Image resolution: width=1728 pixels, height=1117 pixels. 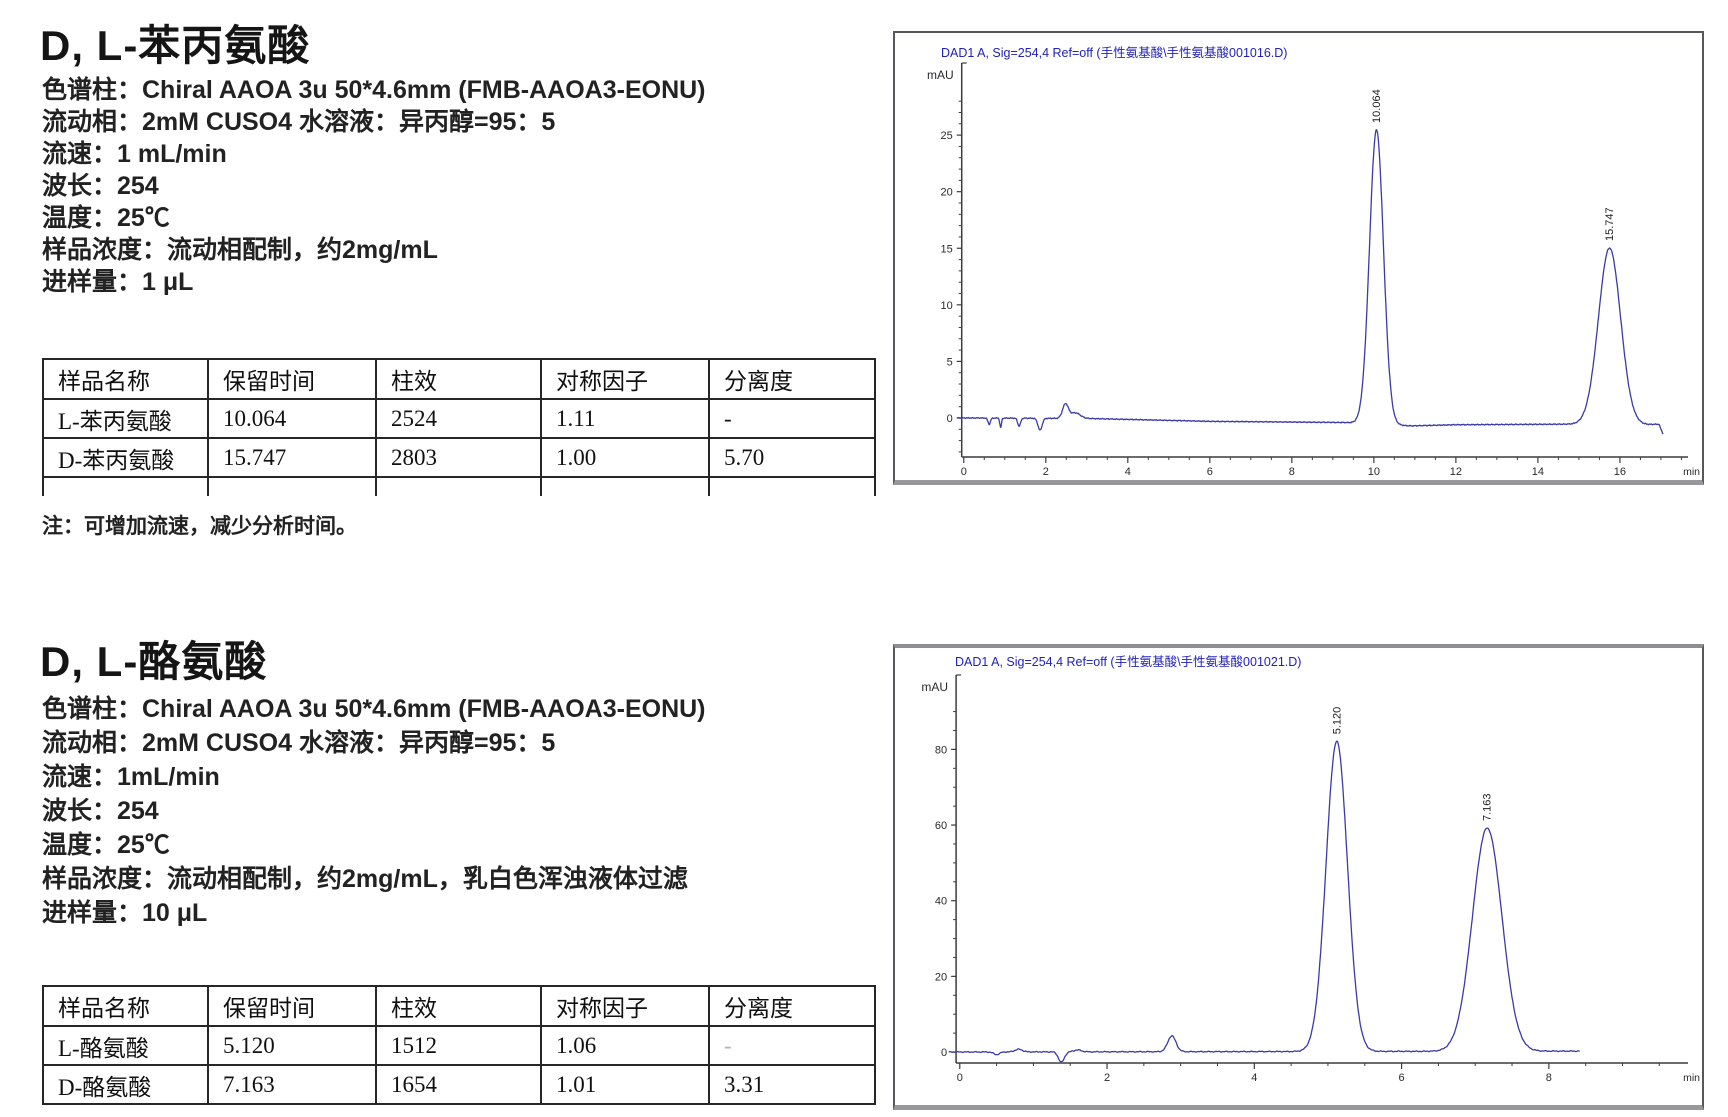 I want to click on table-cell: 10.064, so click(x=292, y=418).